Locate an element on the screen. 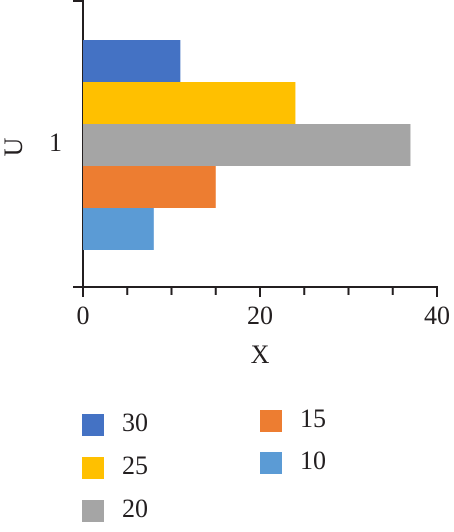 Image resolution: width=454 pixels, height=532 pixels. legend-label: 25 is located at coordinates (135, 465).